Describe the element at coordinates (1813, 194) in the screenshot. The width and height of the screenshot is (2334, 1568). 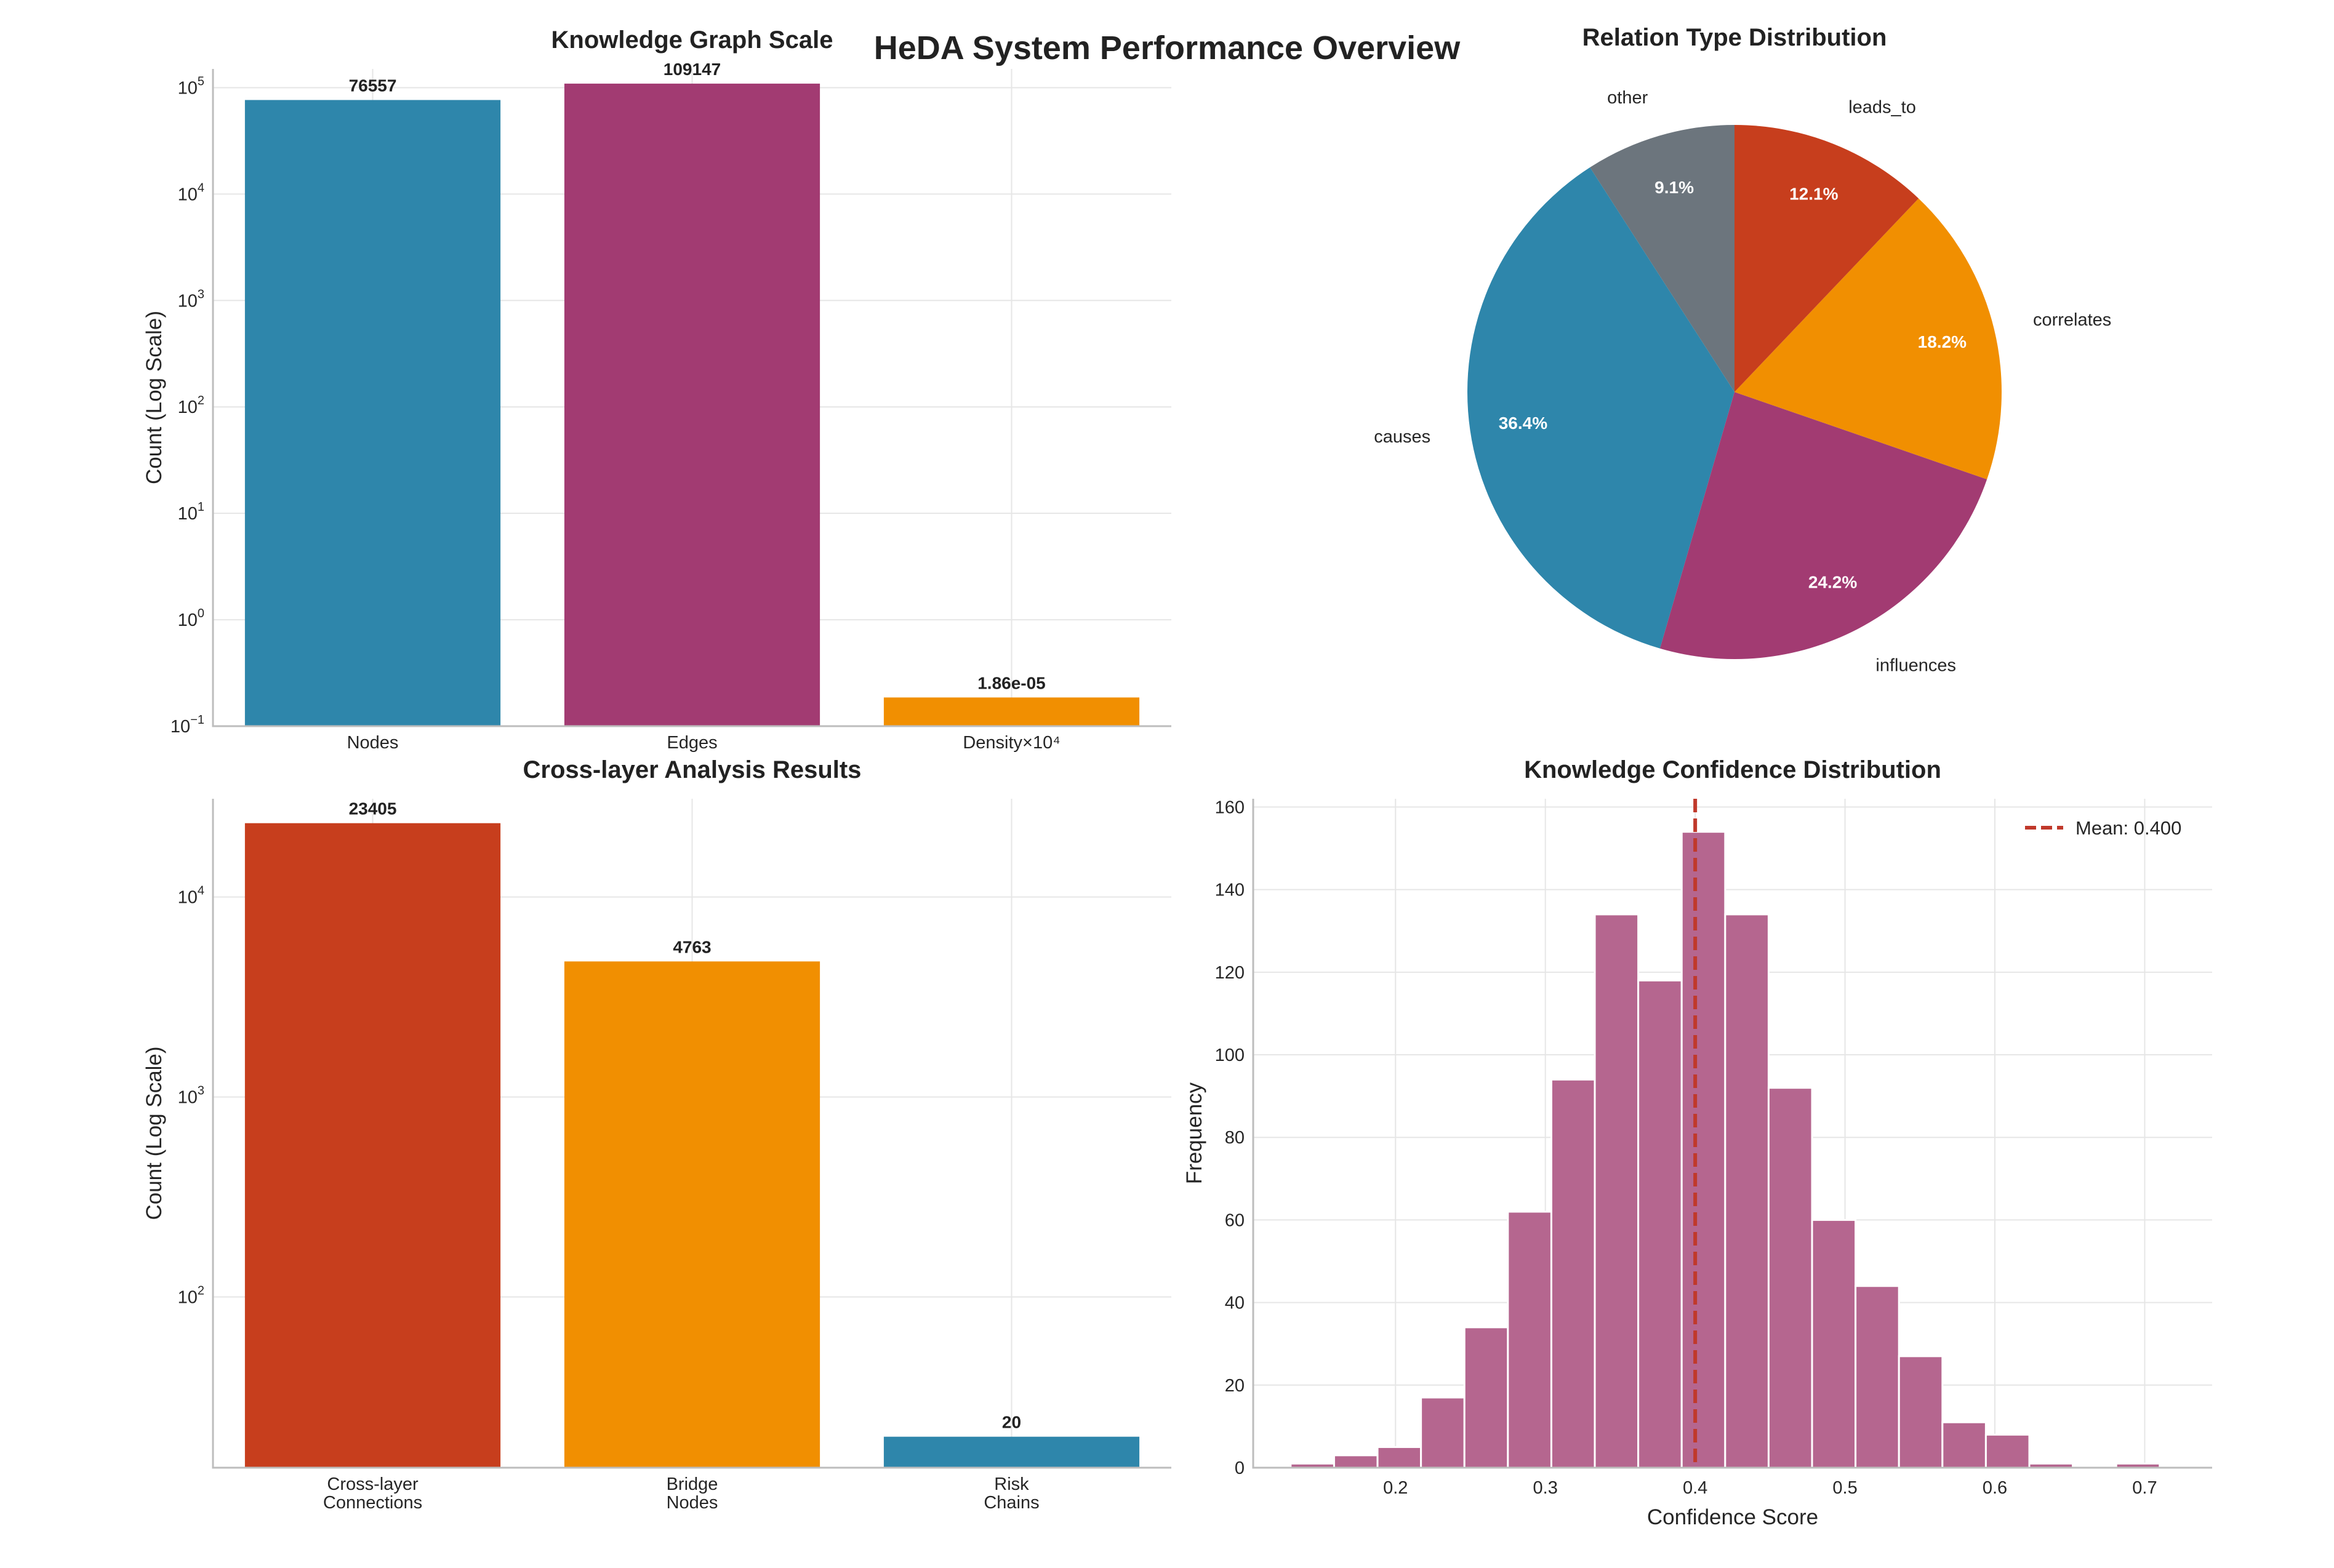
I see `pie-percent-label: 12.1%` at that location.